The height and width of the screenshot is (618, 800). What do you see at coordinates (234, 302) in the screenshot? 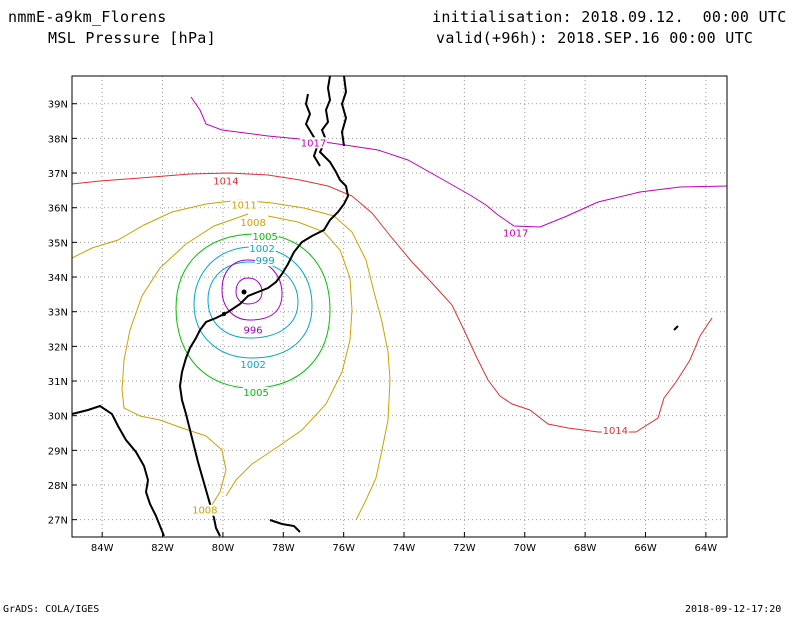
I see `storm-center-marker` at bounding box center [234, 302].